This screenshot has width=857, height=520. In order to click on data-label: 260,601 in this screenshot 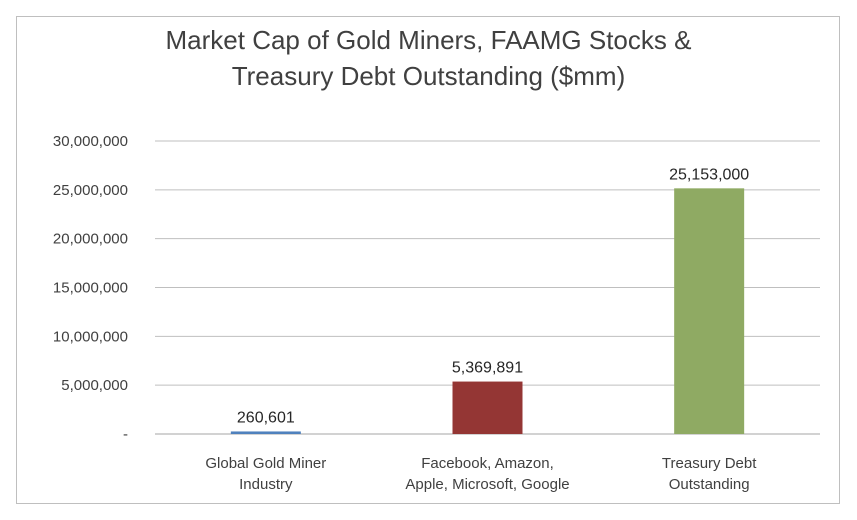, I will do `click(266, 417)`.